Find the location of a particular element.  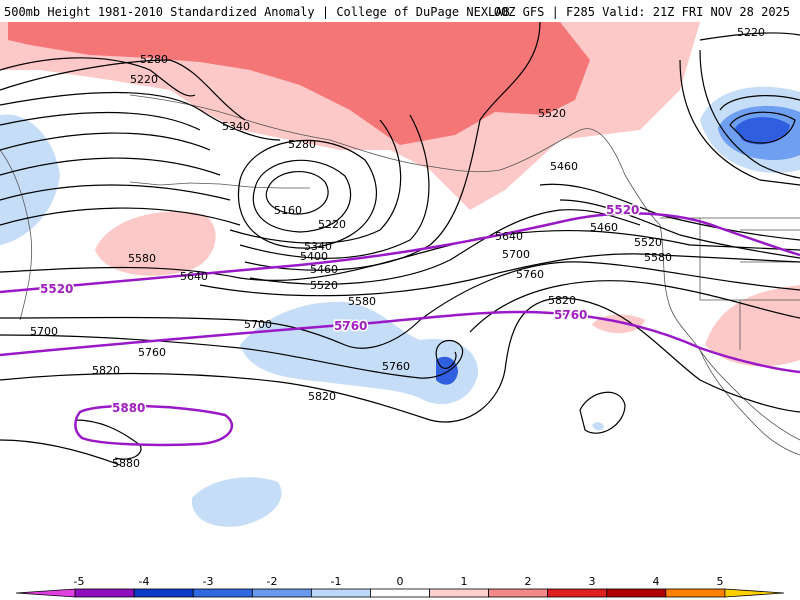

colorbar-tick-labels: -5 -4 -3 -2 -1 0 1 2 3 4 5 is located at coordinates (399, 581).